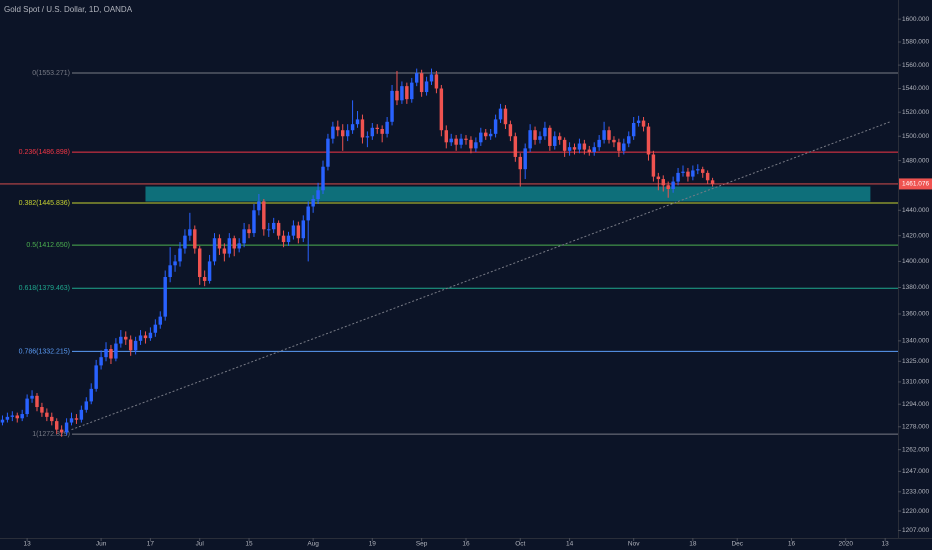 The image size is (932, 550). I want to click on fib-level-label: 0.382(1445.836), so click(44, 203).